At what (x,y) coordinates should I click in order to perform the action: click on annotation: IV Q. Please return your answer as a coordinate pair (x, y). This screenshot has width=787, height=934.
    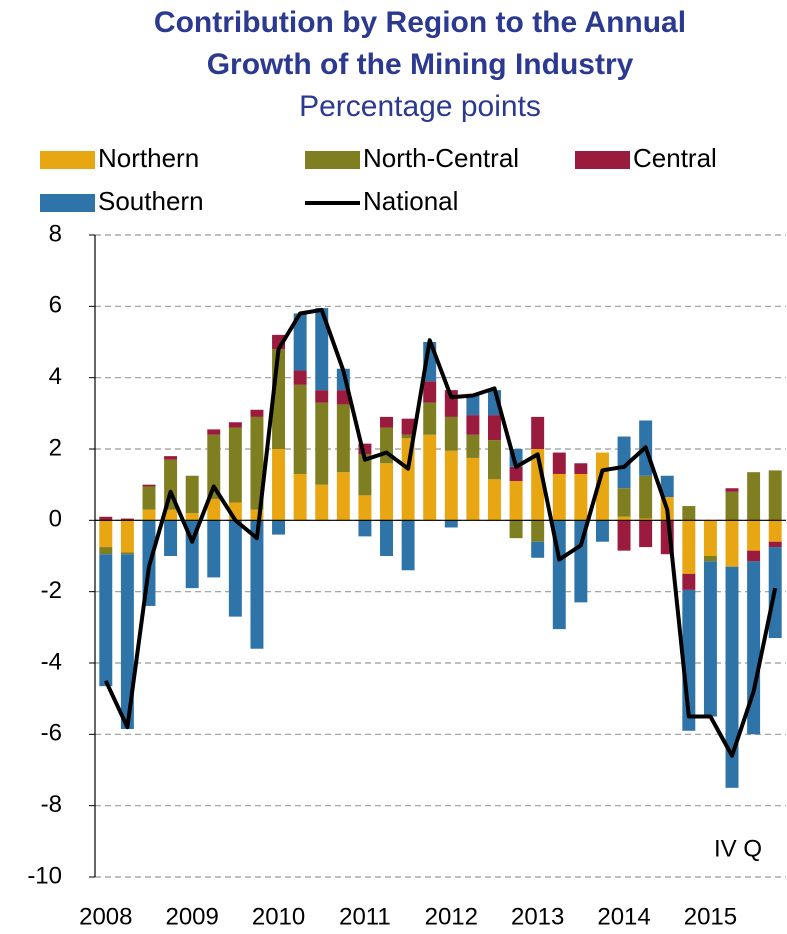
    Looking at the image, I should click on (738, 848).